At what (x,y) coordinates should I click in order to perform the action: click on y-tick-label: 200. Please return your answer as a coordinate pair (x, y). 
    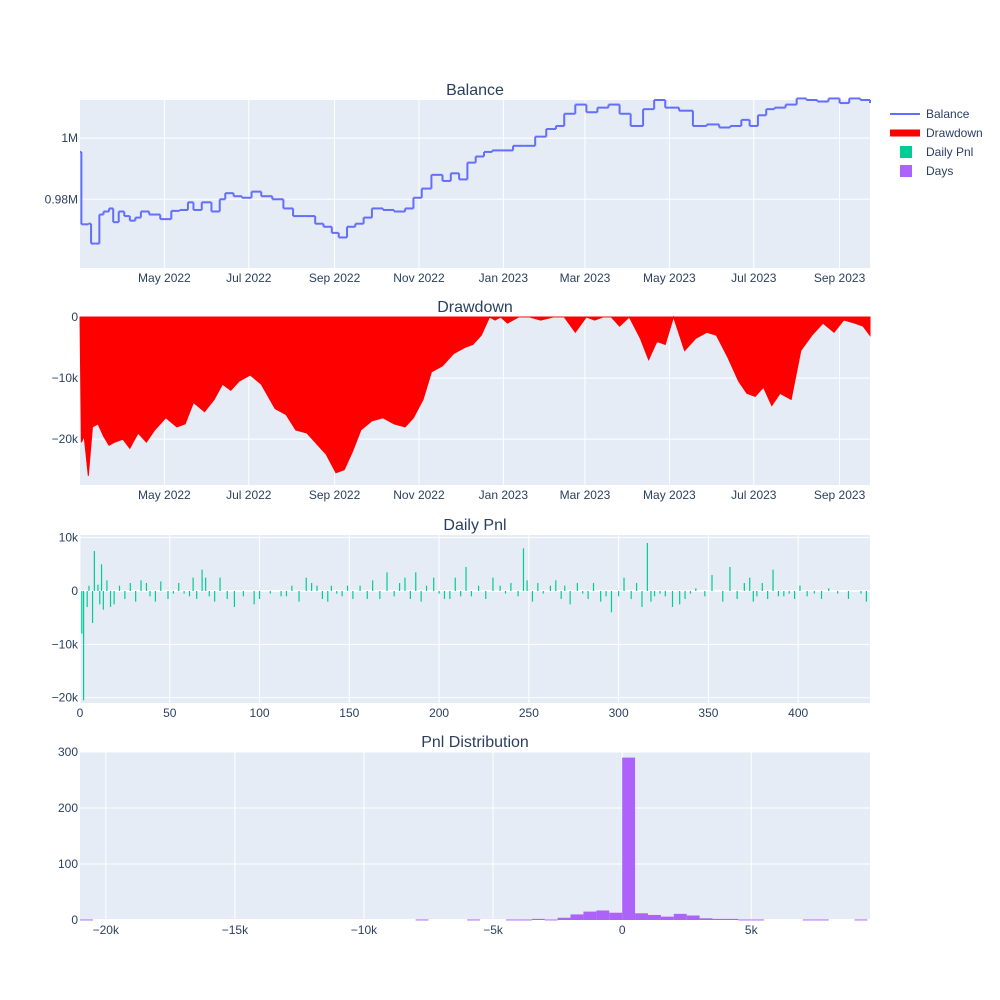
    Looking at the image, I should click on (68, 808).